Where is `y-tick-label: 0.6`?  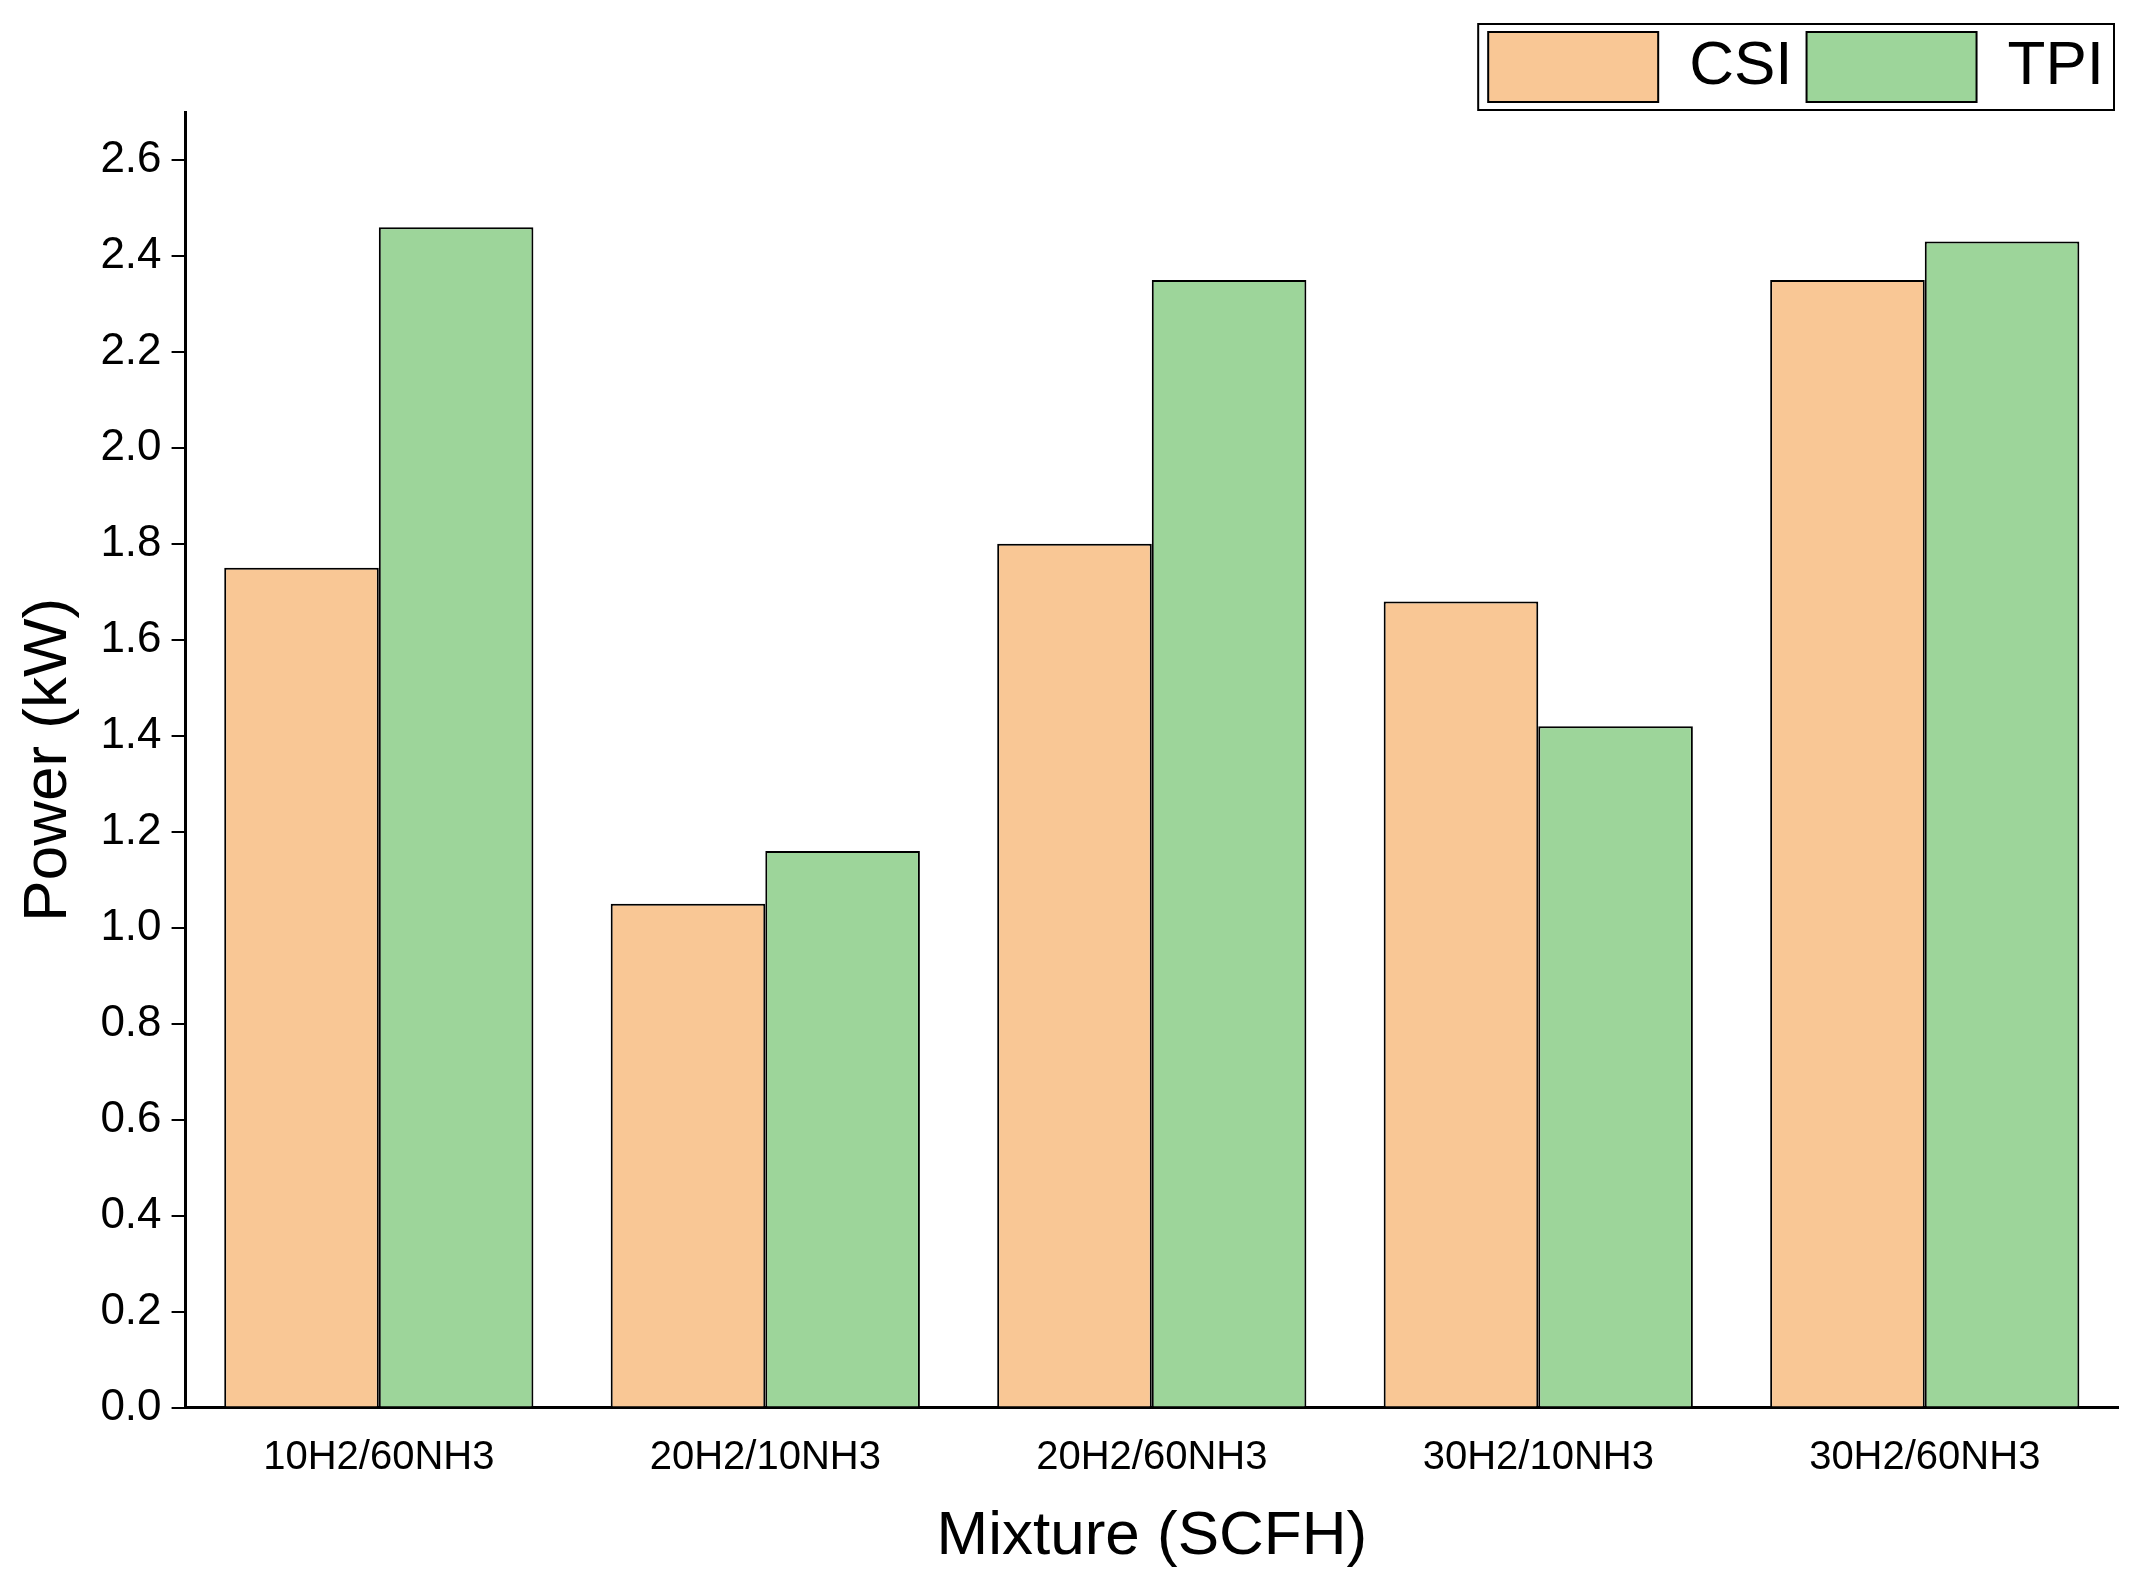
y-tick-label: 0.6 is located at coordinates (131, 1116).